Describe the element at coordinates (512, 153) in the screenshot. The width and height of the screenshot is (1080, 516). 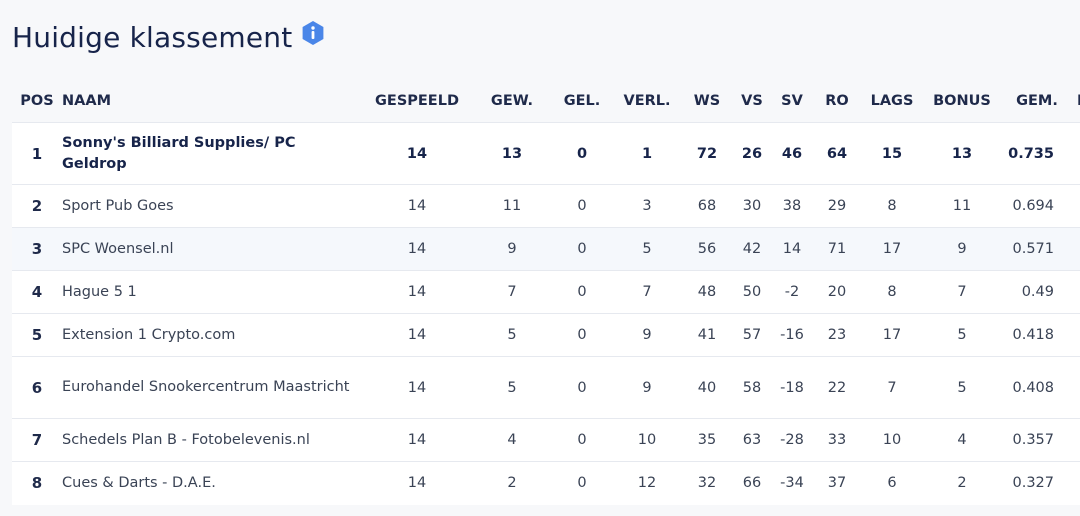
I see `cell-gew: 13` at that location.